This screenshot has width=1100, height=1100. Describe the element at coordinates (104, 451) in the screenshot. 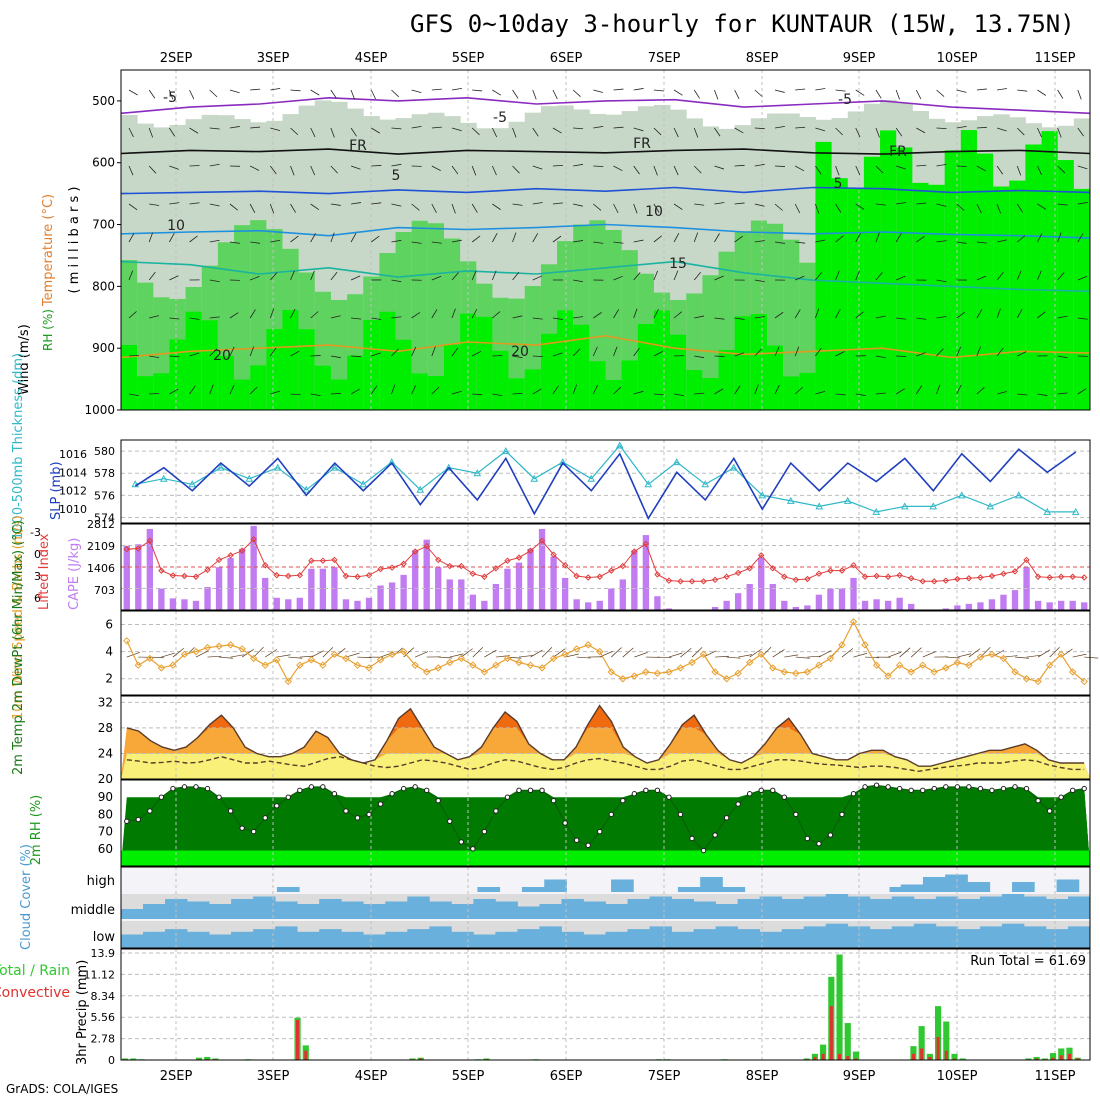

I see `y-tick-label-thickness: 580` at that location.